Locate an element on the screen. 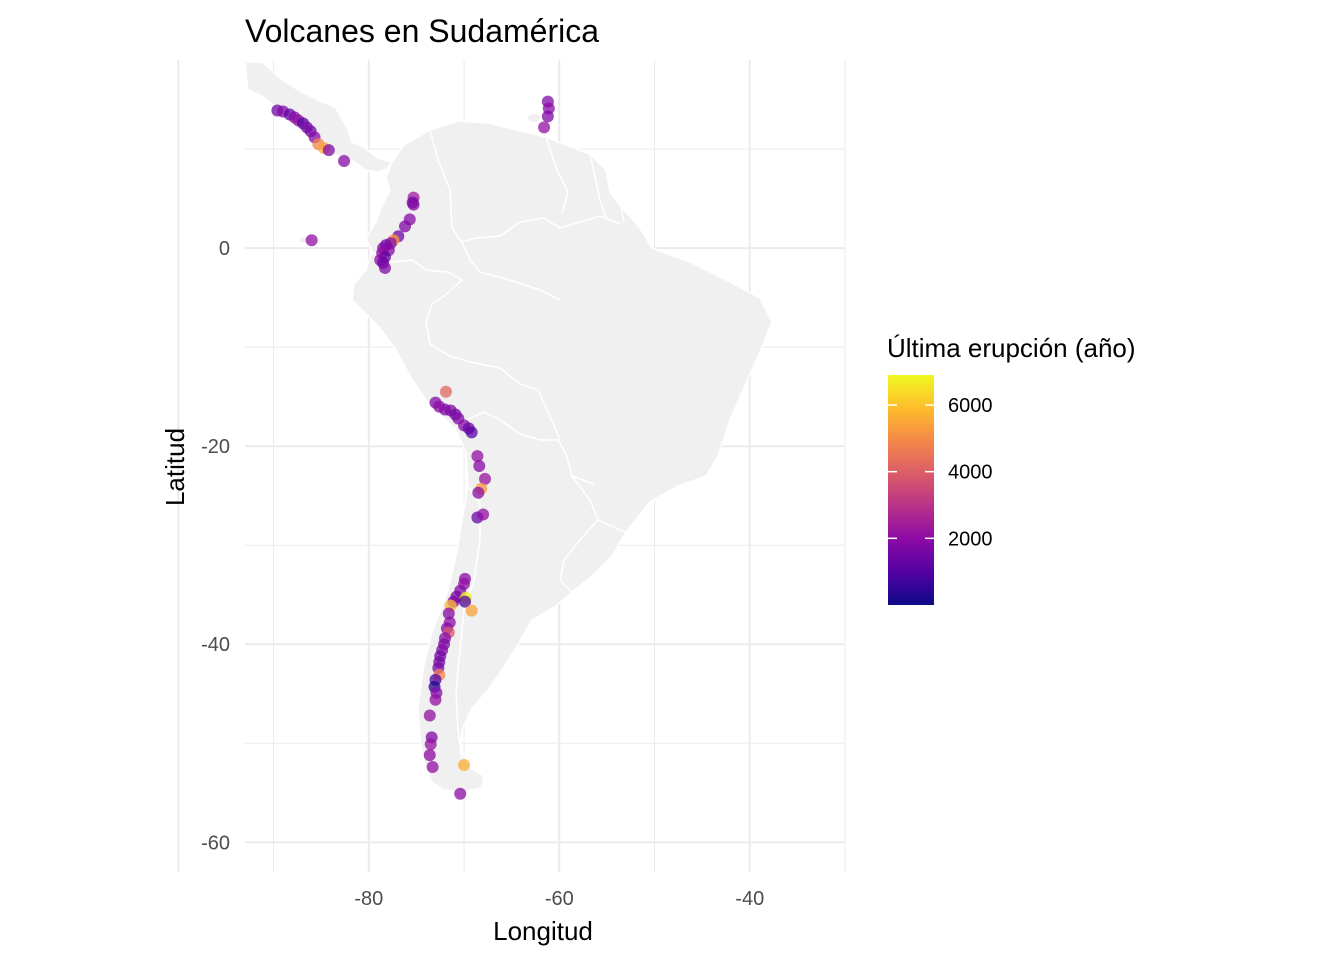  legend-tick-label: 2000 is located at coordinates (970, 539).